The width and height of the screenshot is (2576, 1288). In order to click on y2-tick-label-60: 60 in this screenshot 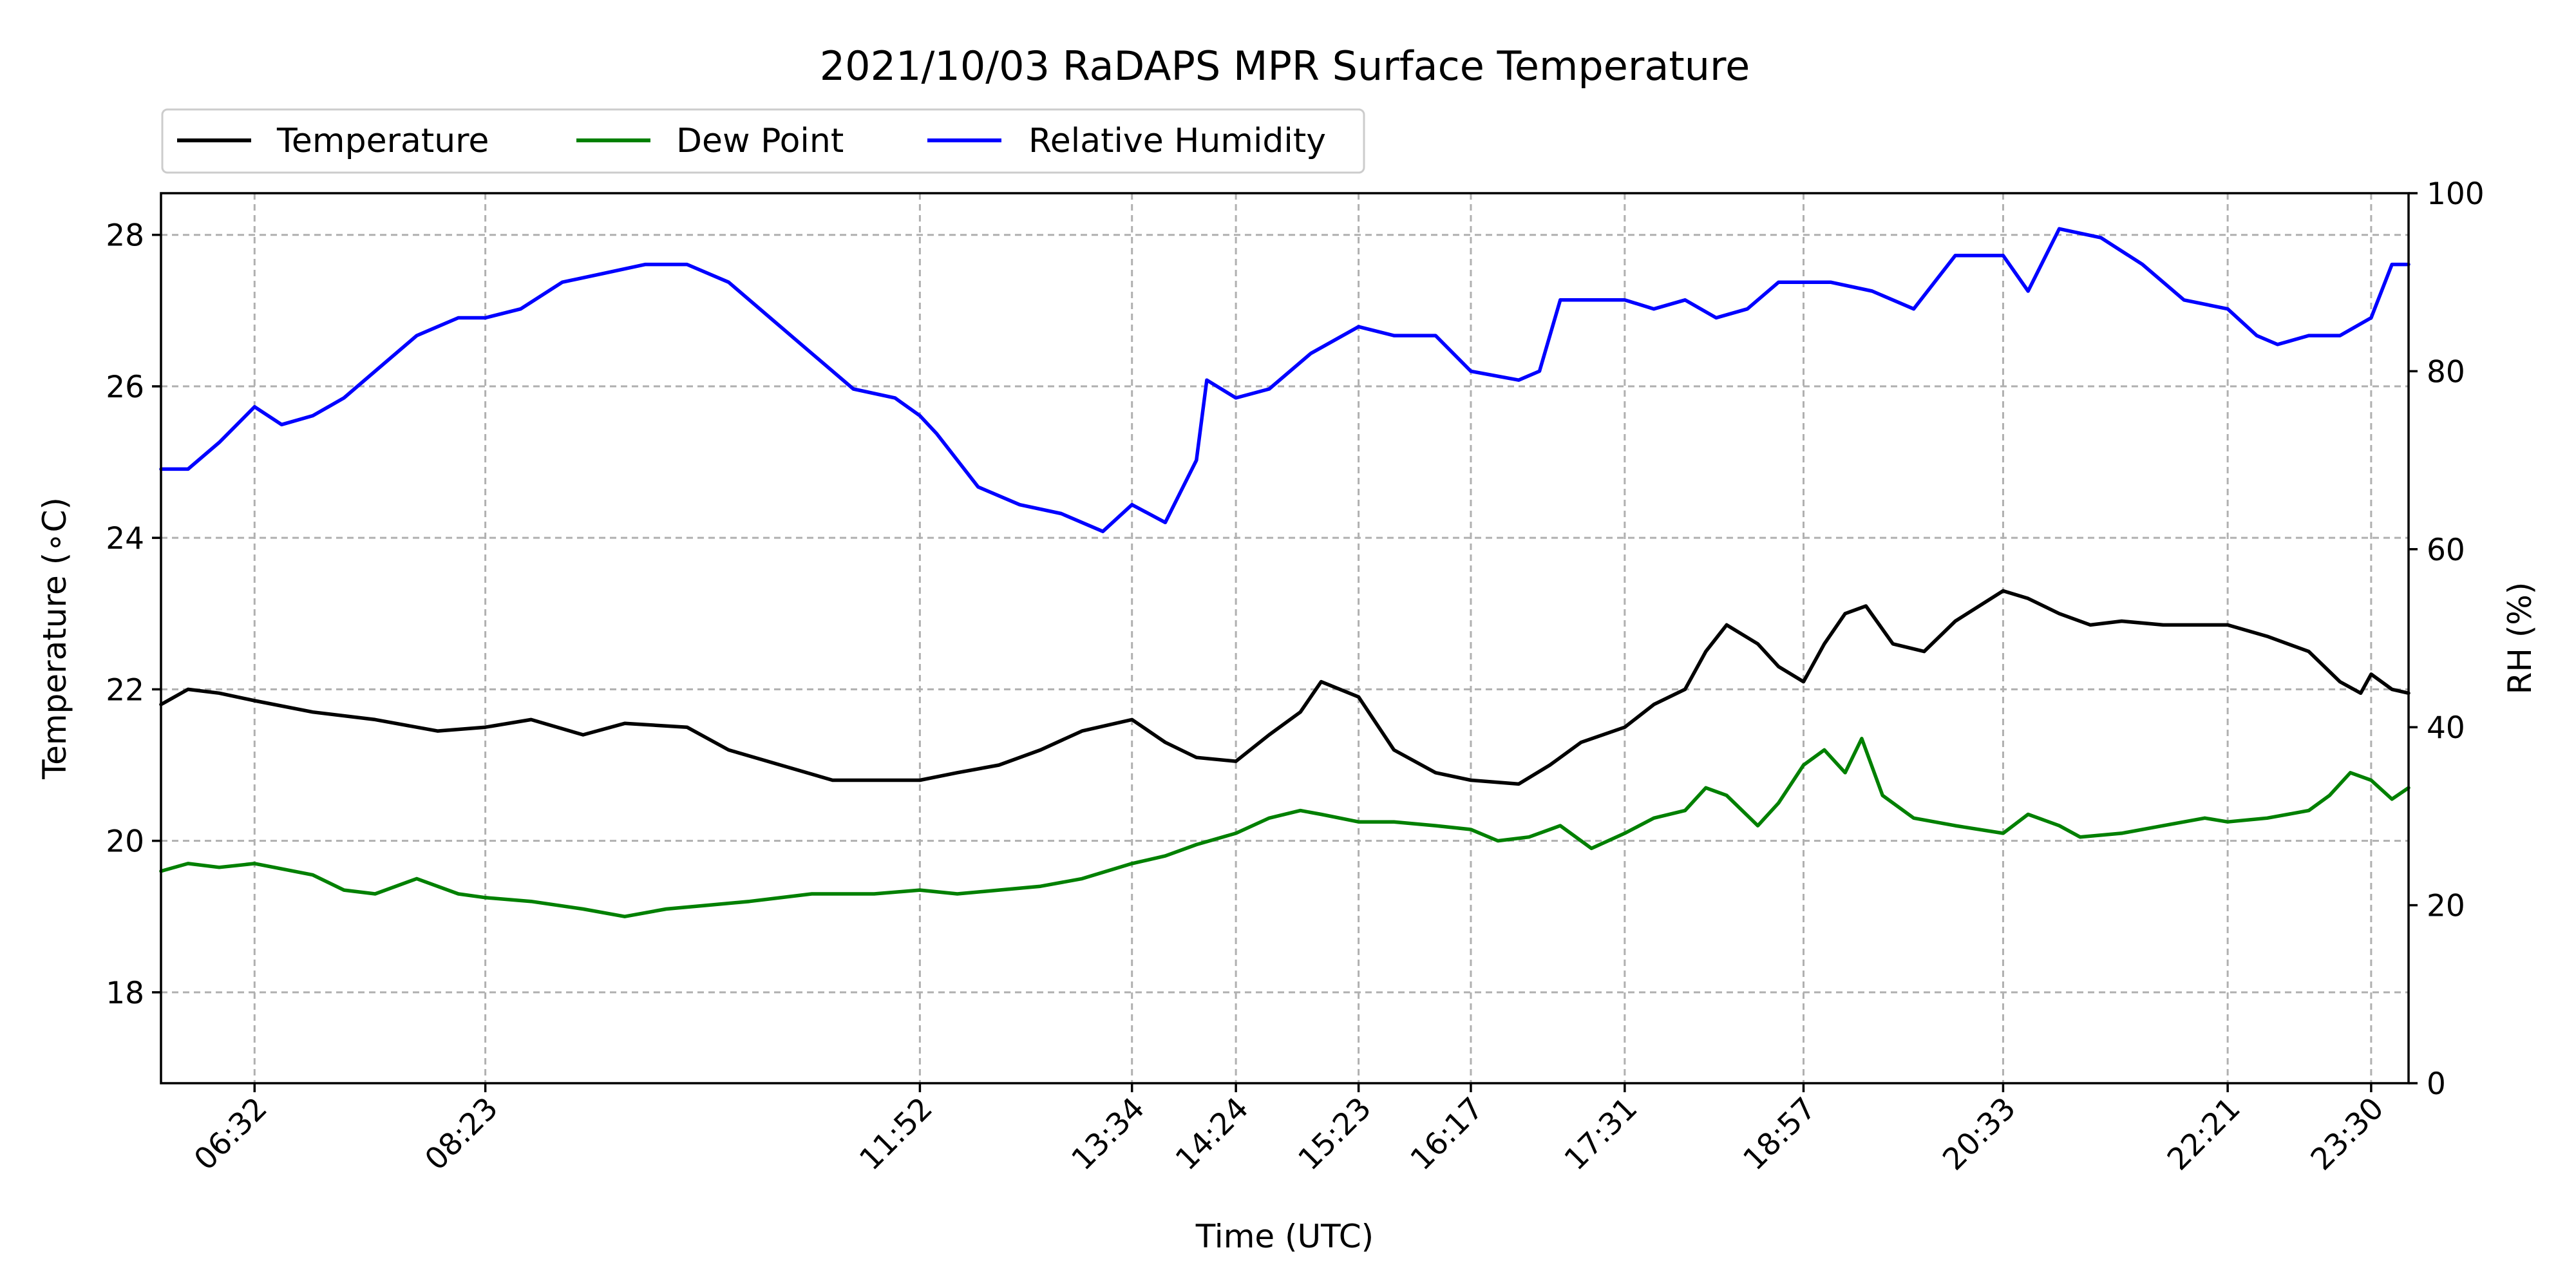, I will do `click(2446, 550)`.